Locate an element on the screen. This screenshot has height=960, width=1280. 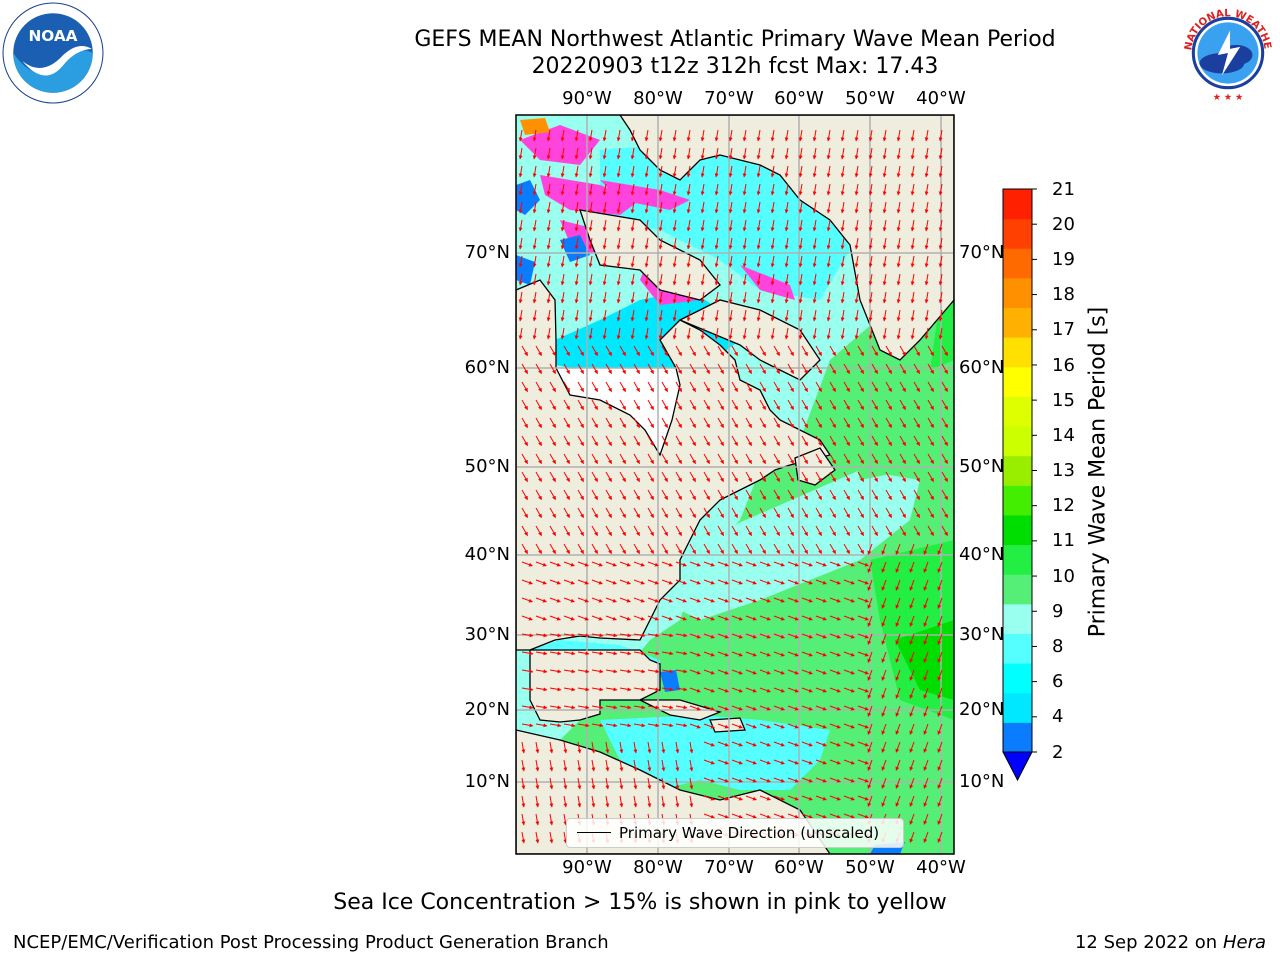
lon-label-bottom: 90°W is located at coordinates (587, 867).